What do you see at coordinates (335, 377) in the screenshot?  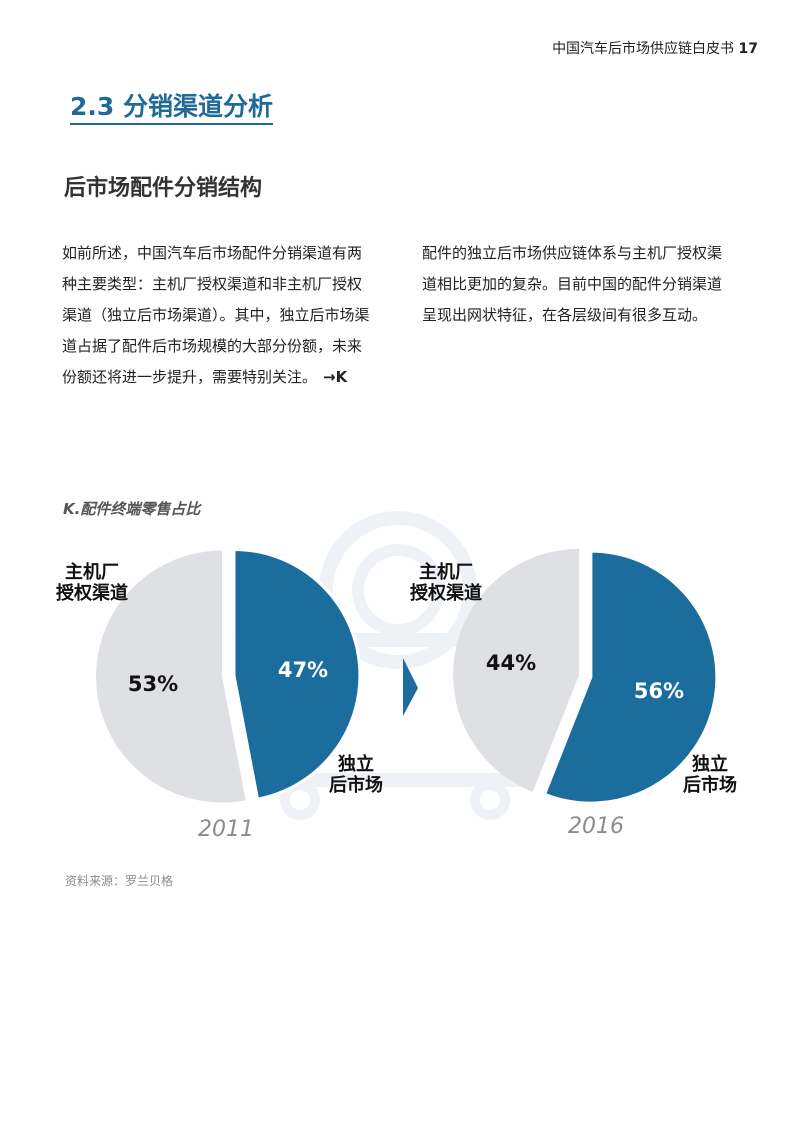 I see `figure-reference-link: →K` at bounding box center [335, 377].